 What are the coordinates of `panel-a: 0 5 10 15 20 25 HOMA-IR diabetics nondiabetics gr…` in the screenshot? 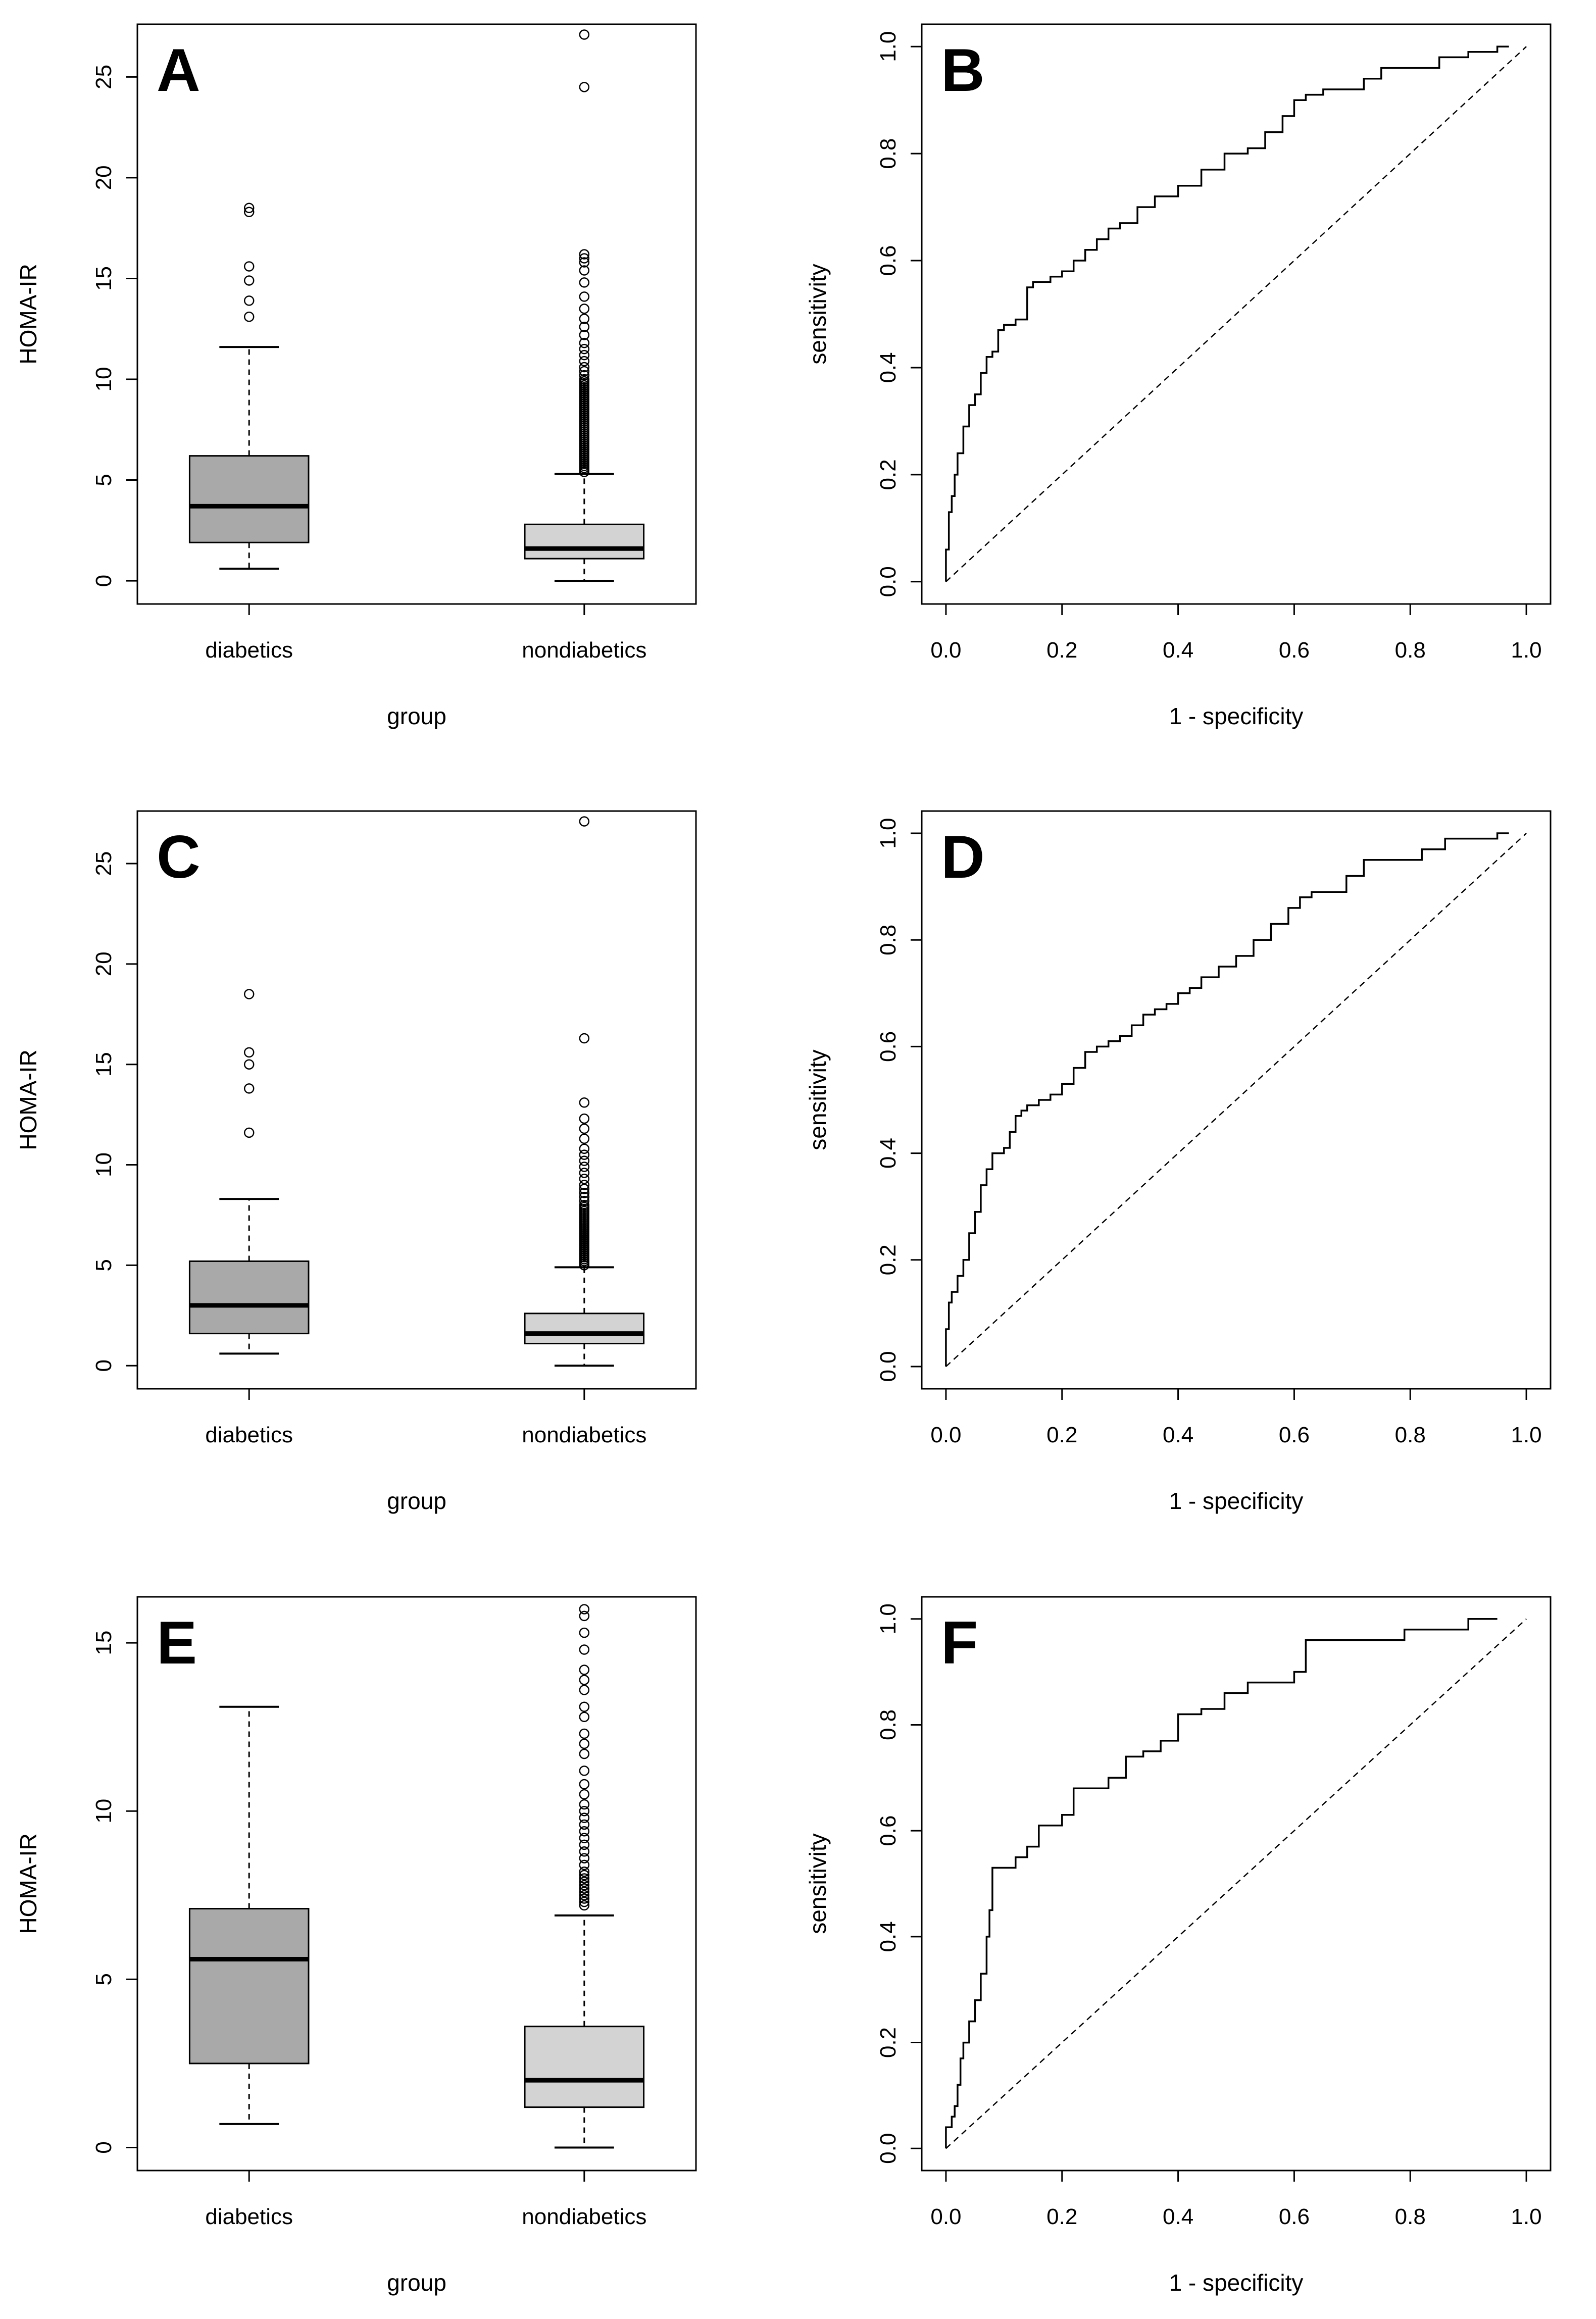 It's located at (356, 376).